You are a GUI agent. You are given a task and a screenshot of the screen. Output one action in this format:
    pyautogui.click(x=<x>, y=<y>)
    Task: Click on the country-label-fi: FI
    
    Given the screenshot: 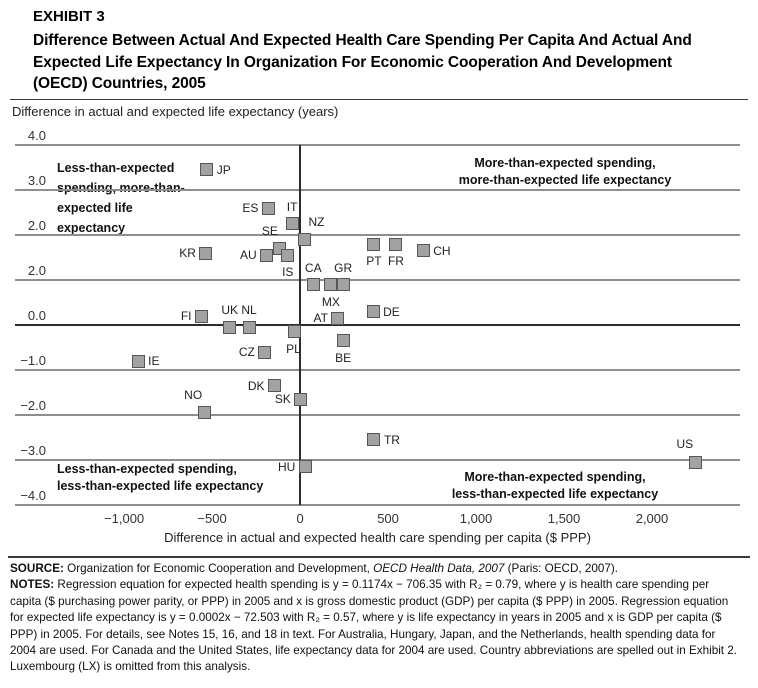 What is the action you would take?
    pyautogui.click(x=186, y=316)
    